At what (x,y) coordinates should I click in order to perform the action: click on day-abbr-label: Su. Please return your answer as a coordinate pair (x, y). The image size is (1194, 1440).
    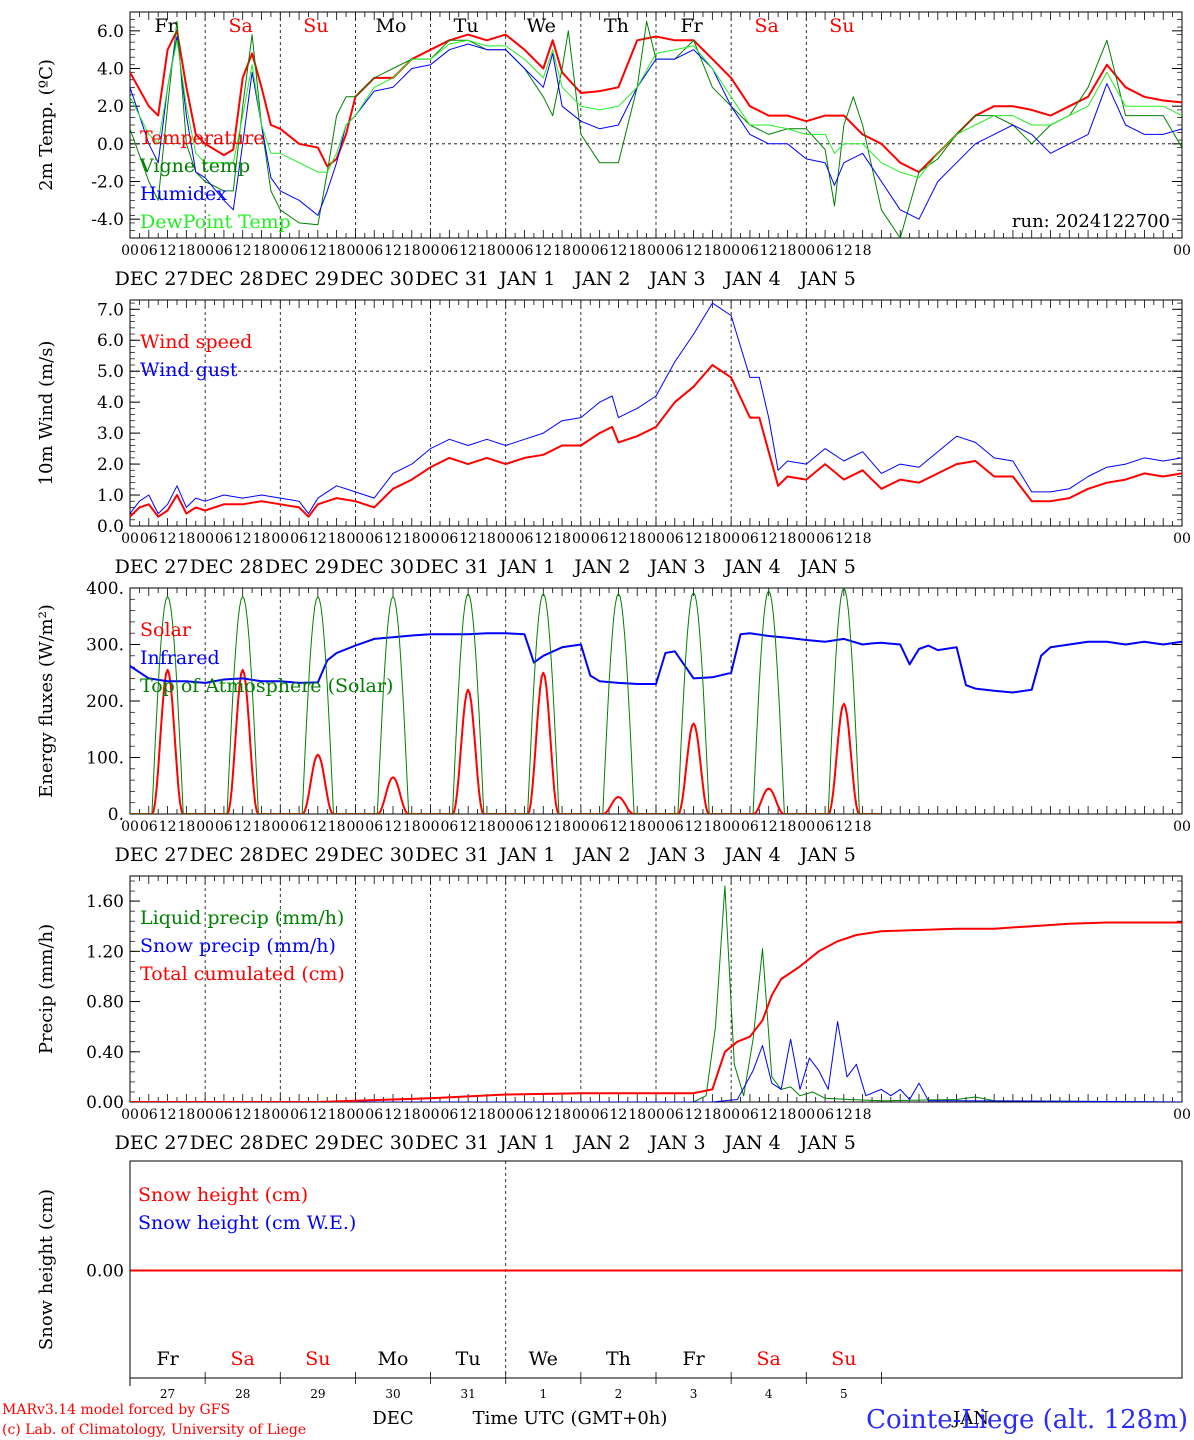
    Looking at the image, I should click on (317, 1359).